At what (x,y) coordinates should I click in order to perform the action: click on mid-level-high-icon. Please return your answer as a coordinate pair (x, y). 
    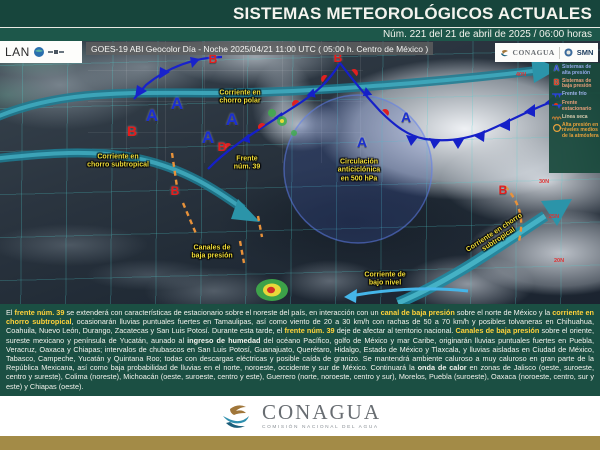
    Looking at the image, I should click on (557, 127).